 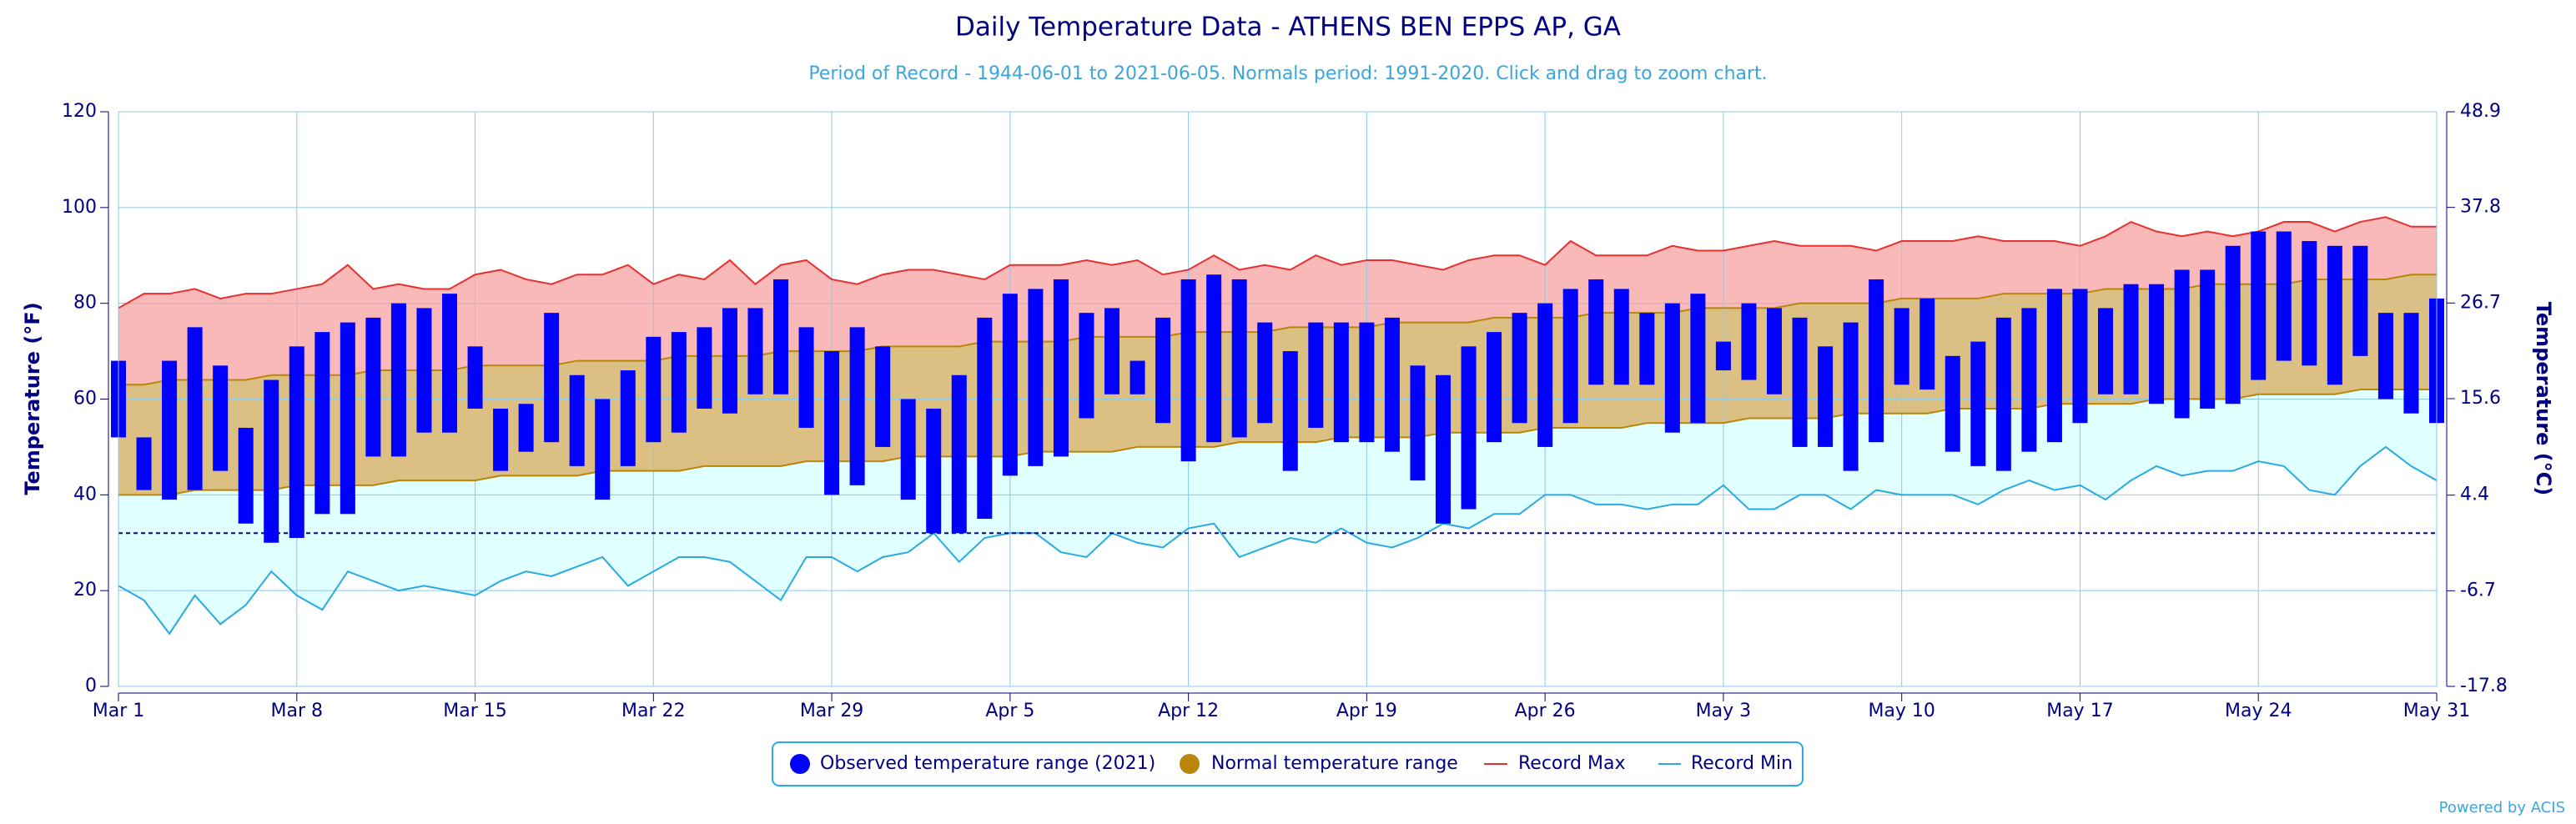 I want to click on y-tick-label: 100, so click(x=79, y=207).